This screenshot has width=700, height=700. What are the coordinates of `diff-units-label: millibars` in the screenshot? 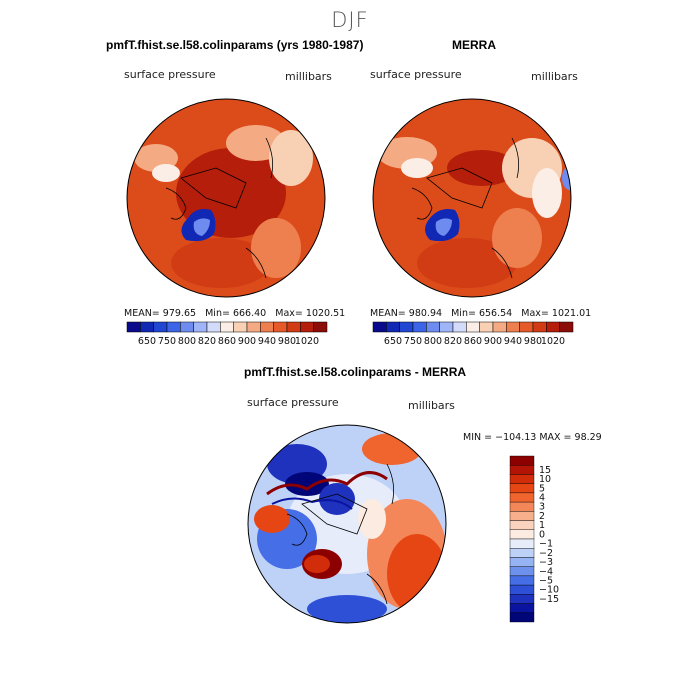 It's located at (431, 405).